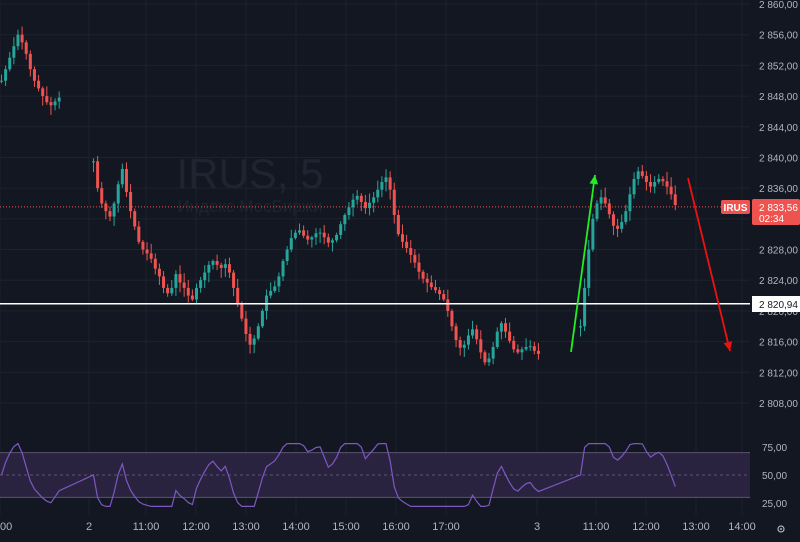 The image size is (800, 542). Describe the element at coordinates (778, 66) in the screenshot. I see `price-tick-label: 2 852,00` at that location.